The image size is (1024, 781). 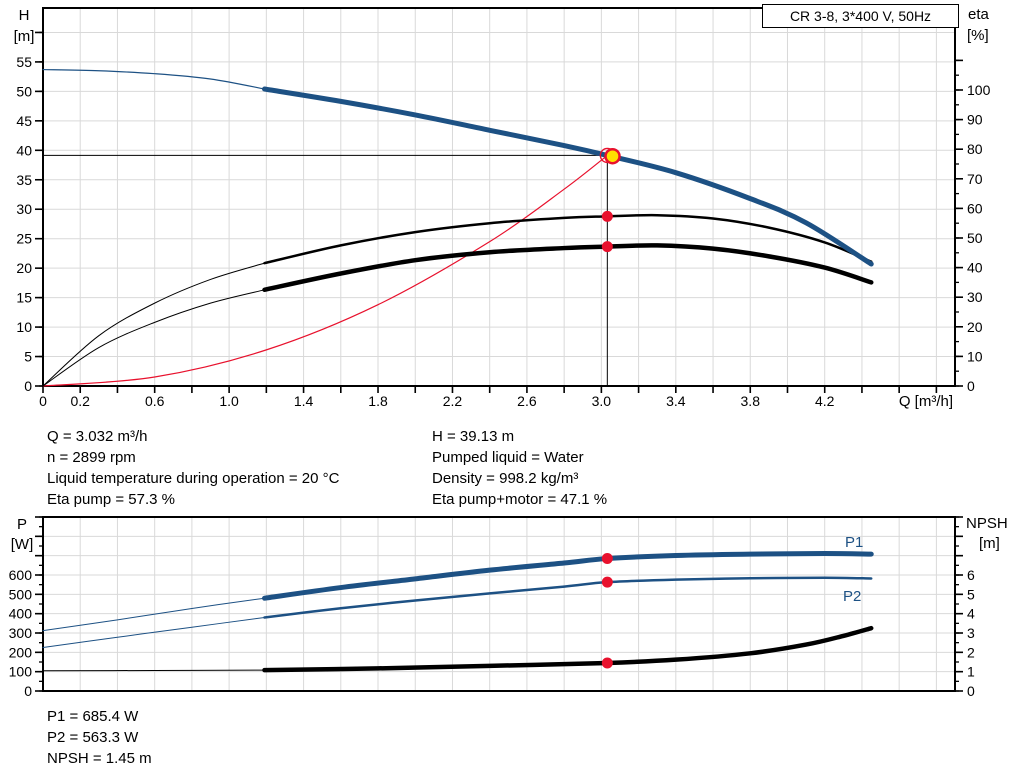 I want to click on readout-eta-pump-motor: Eta pump+motor = 47.1 %, so click(x=520, y=499).